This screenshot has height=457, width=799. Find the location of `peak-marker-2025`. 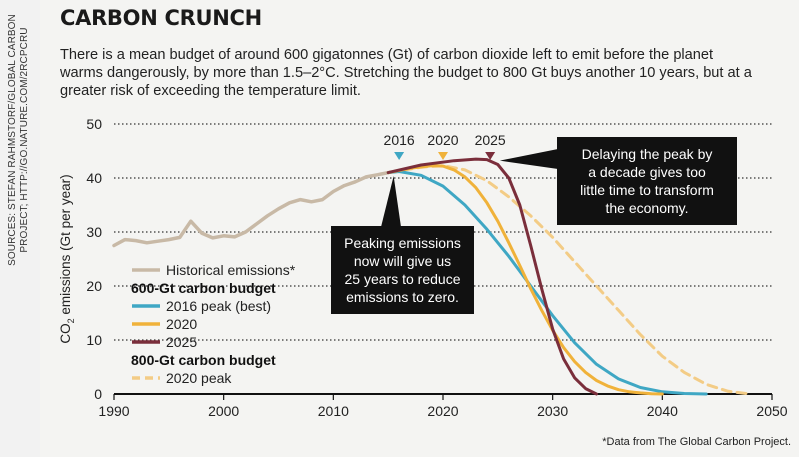

peak-marker-2025 is located at coordinates (490, 156).